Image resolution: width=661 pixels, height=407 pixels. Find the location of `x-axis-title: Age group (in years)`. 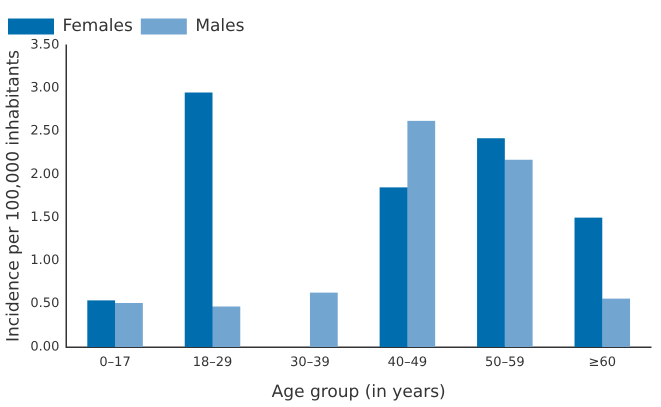

x-axis-title: Age group (in years) is located at coordinates (359, 392).